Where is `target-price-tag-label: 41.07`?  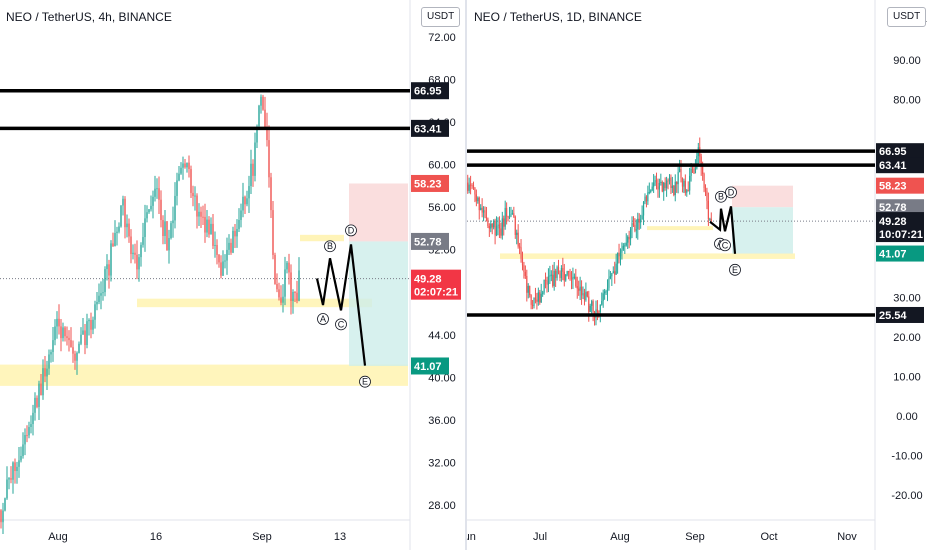
target-price-tag-label: 41.07 is located at coordinates (893, 255).